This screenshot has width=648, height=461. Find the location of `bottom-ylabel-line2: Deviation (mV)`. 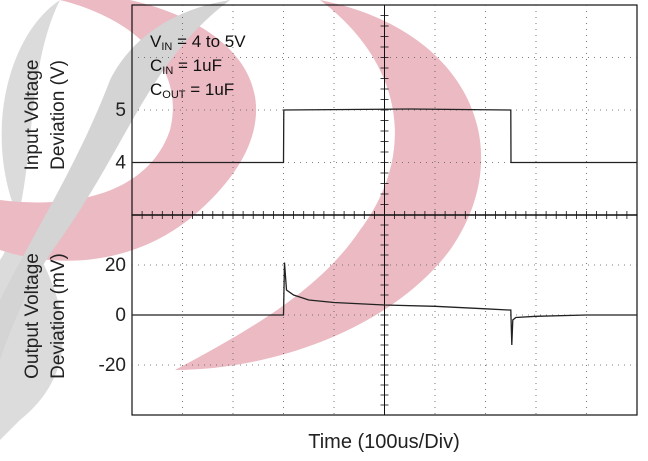

bottom-ylabel-line2: Deviation (mV) is located at coordinates (58, 316).